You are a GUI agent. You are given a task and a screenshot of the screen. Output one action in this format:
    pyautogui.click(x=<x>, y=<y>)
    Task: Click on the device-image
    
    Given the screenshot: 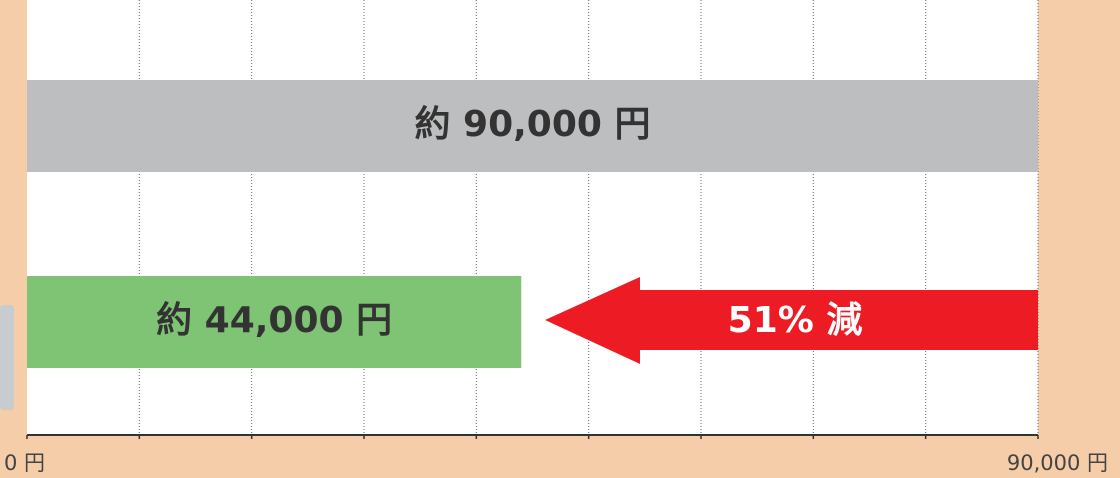 What is the action you would take?
    pyautogui.click(x=7, y=357)
    